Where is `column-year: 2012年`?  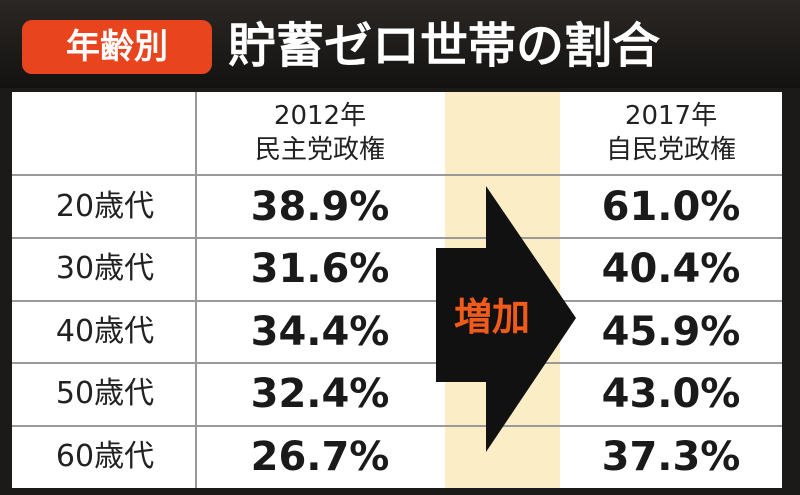
column-year: 2012年 is located at coordinates (320, 116).